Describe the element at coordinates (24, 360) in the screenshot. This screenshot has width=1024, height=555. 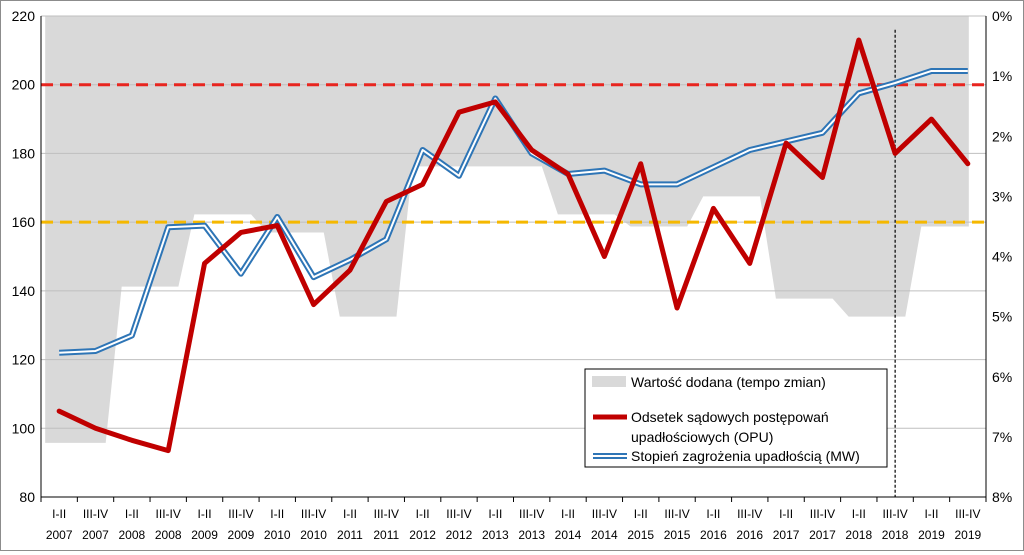
I see `y-left-tick-label: 120` at that location.